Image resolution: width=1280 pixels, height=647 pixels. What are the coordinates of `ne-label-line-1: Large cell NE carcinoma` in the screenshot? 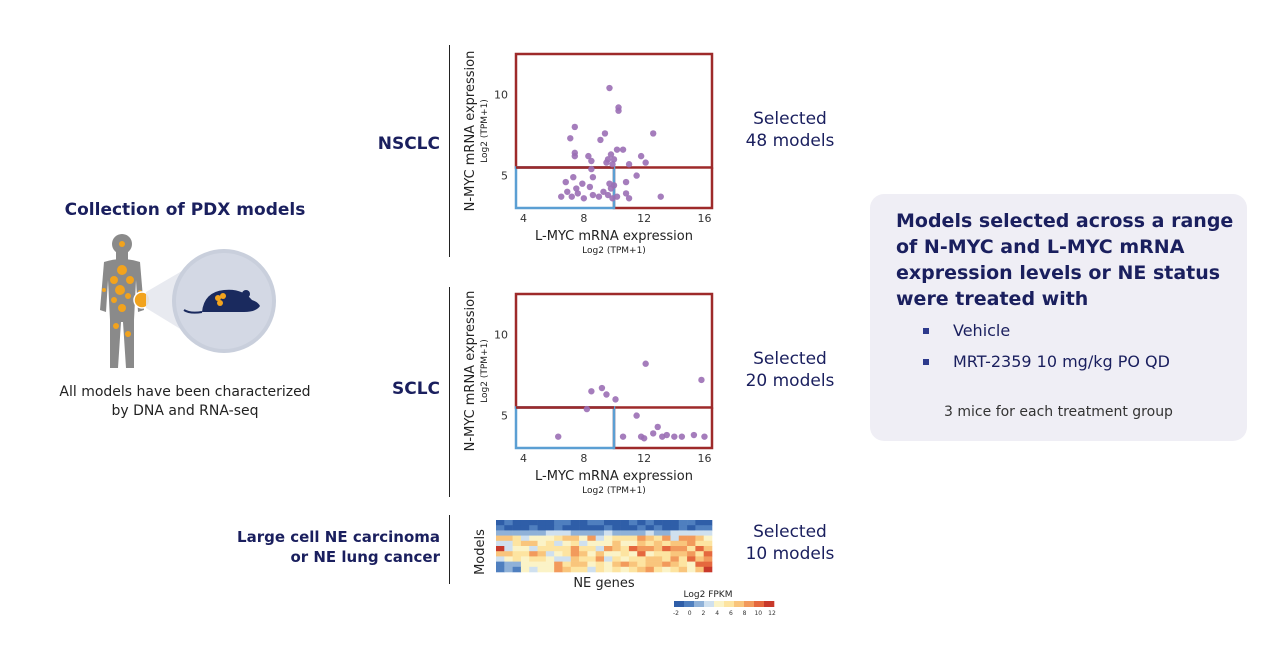 It's located at (338, 537).